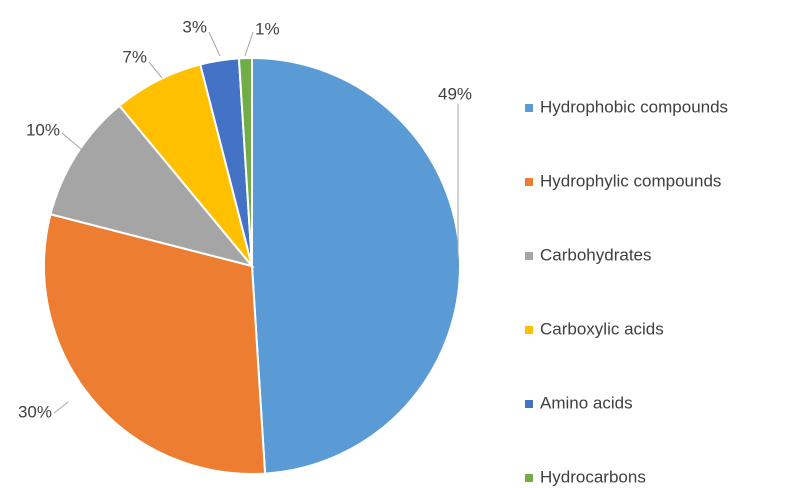 The height and width of the screenshot is (488, 790). What do you see at coordinates (596, 254) in the screenshot?
I see `legend-label: Carbohydrates` at bounding box center [596, 254].